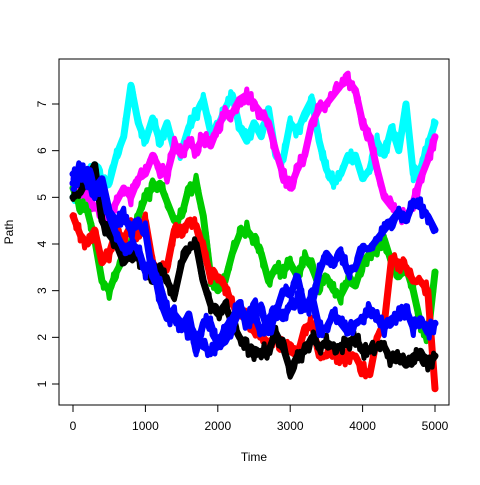 This screenshot has height=485, width=480. Describe the element at coordinates (217, 426) in the screenshot. I see `x-tick-label: 2000` at that location.